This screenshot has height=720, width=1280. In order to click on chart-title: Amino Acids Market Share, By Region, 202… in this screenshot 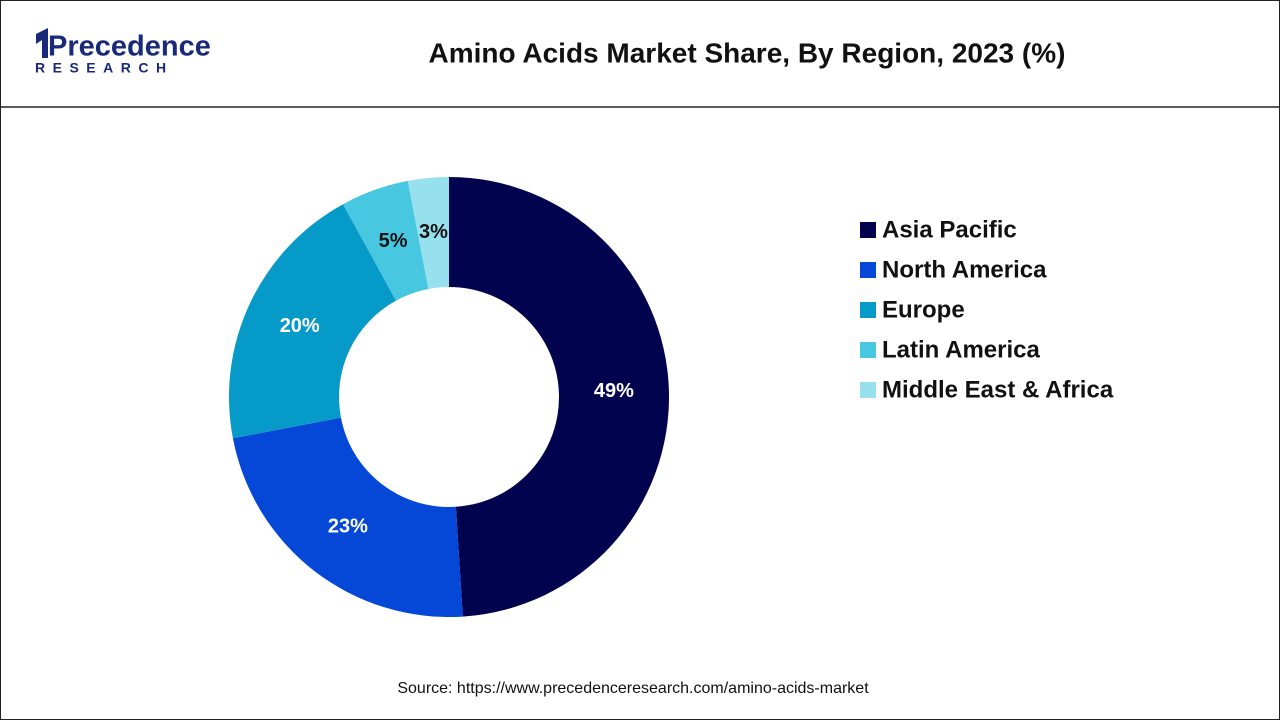, I will do `click(747, 52)`.